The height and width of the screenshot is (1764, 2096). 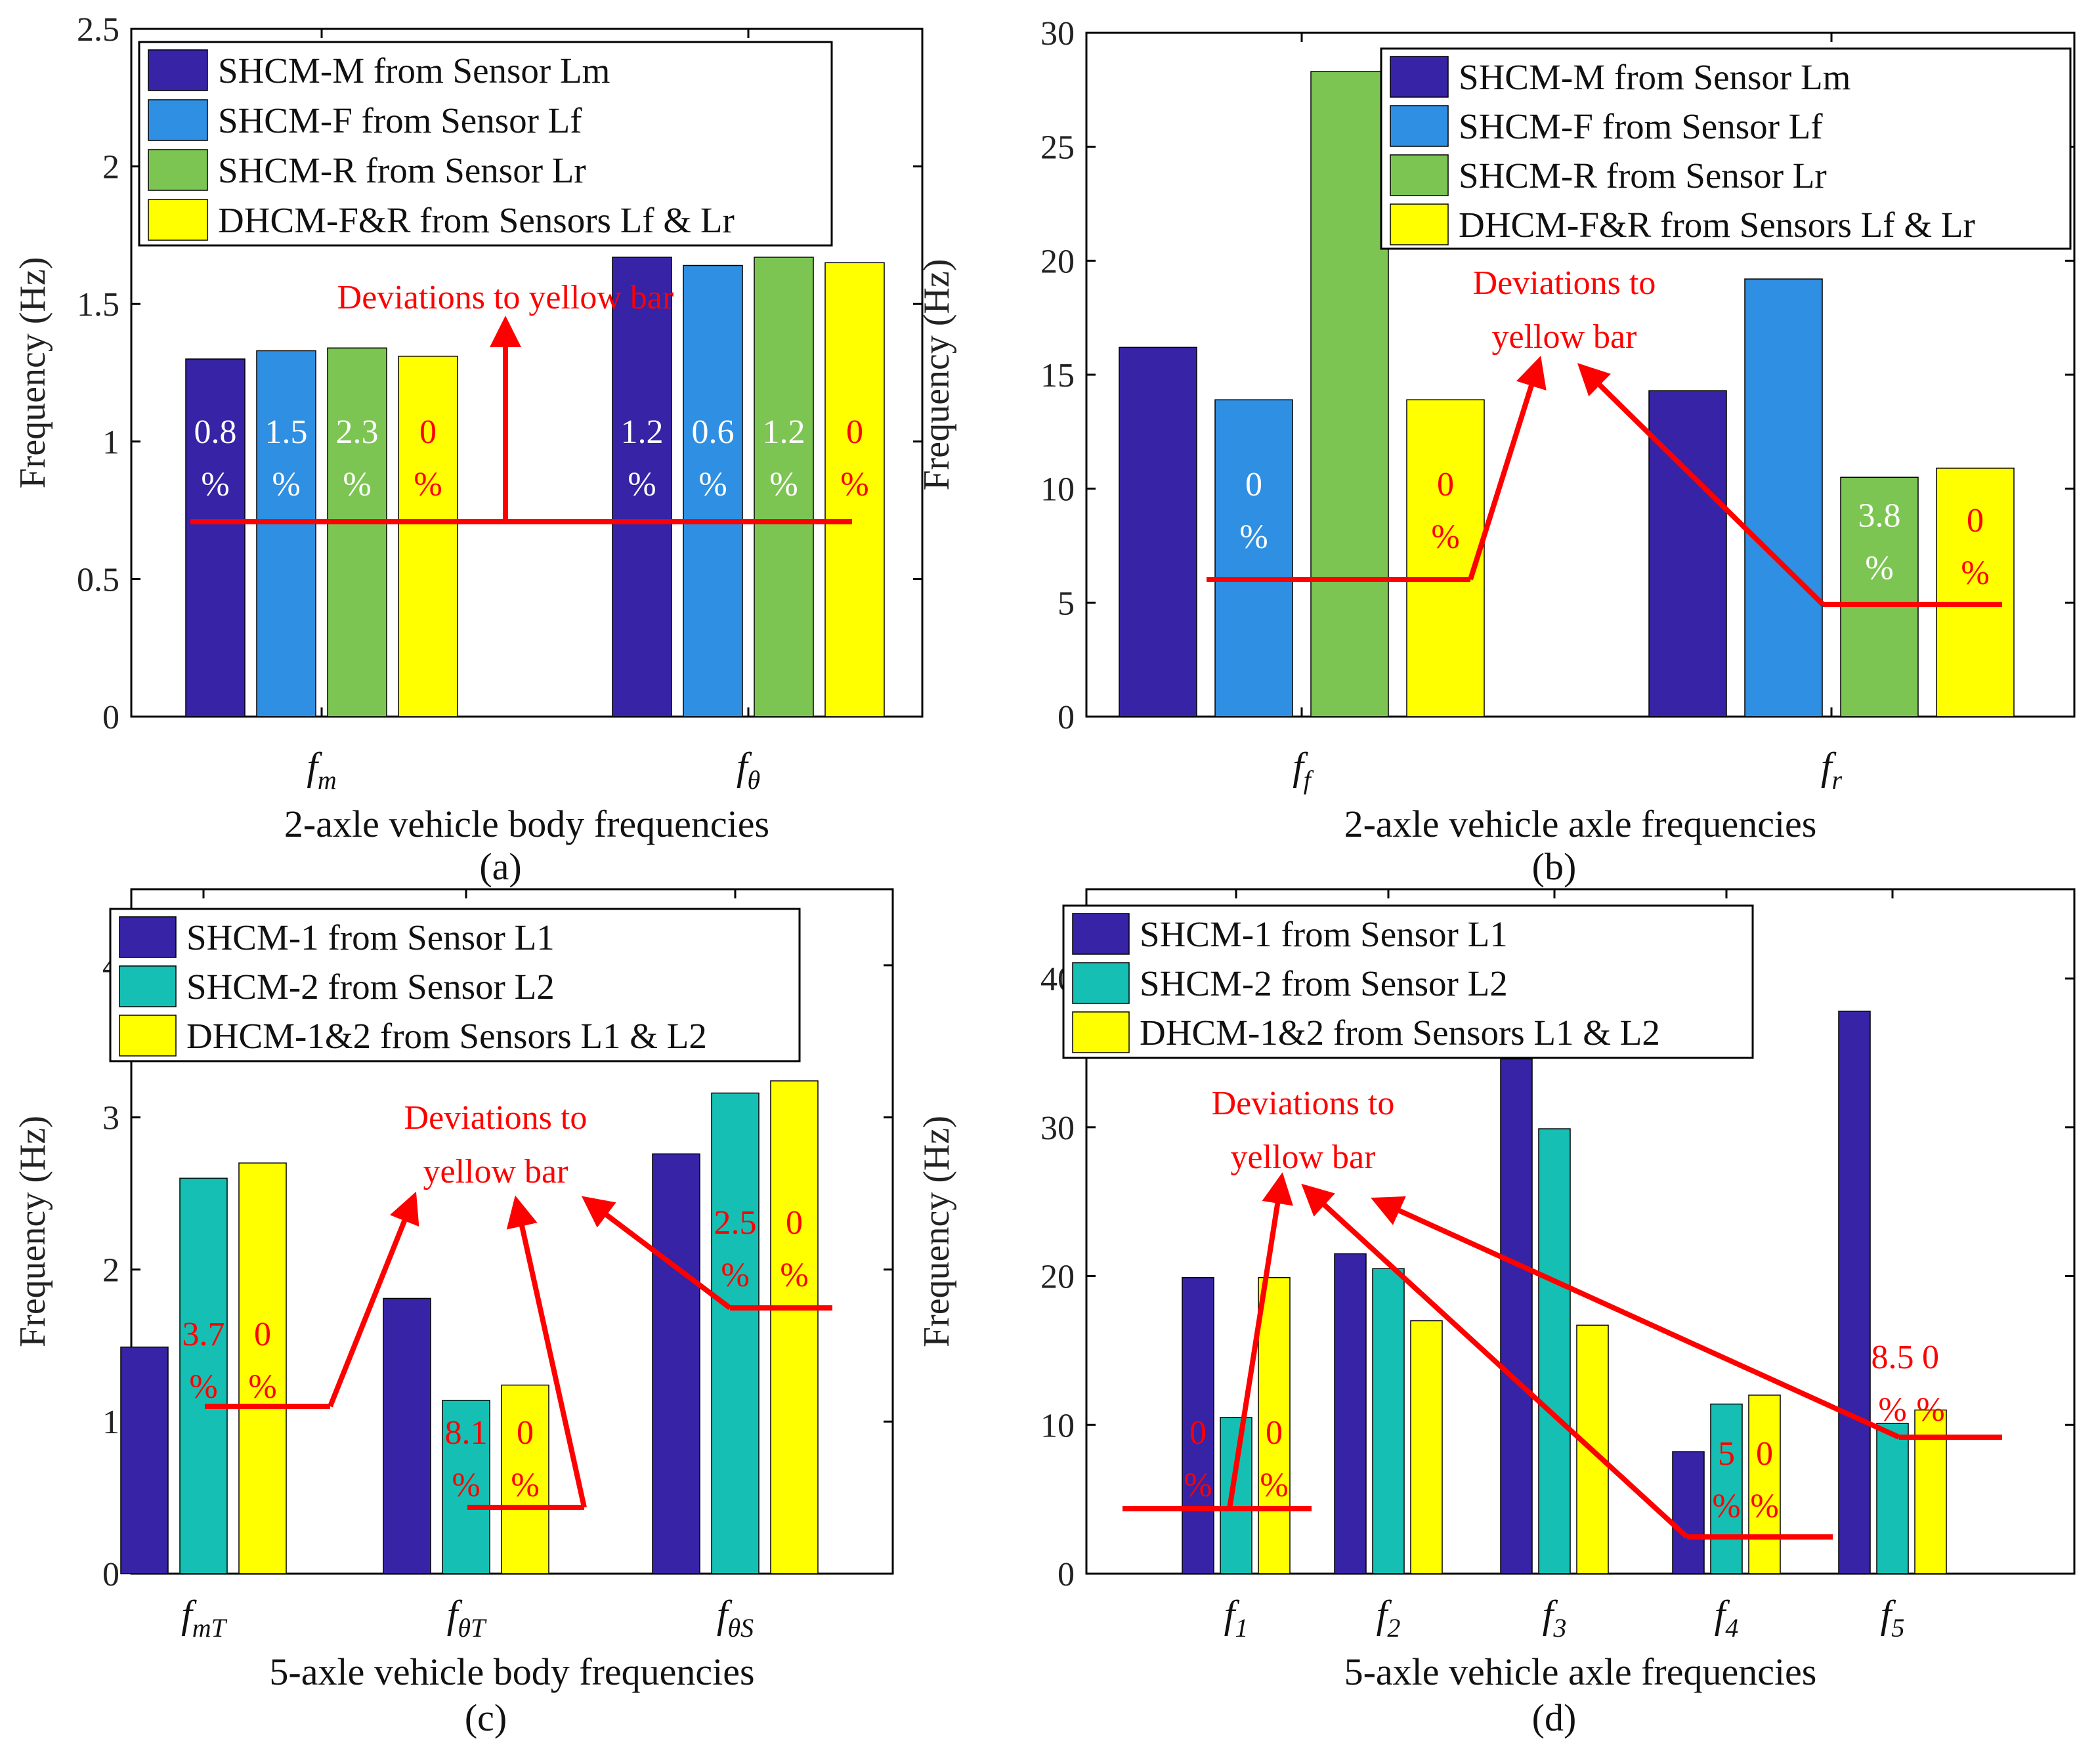 I want to click on plot-area-frame, so click(x=527, y=373).